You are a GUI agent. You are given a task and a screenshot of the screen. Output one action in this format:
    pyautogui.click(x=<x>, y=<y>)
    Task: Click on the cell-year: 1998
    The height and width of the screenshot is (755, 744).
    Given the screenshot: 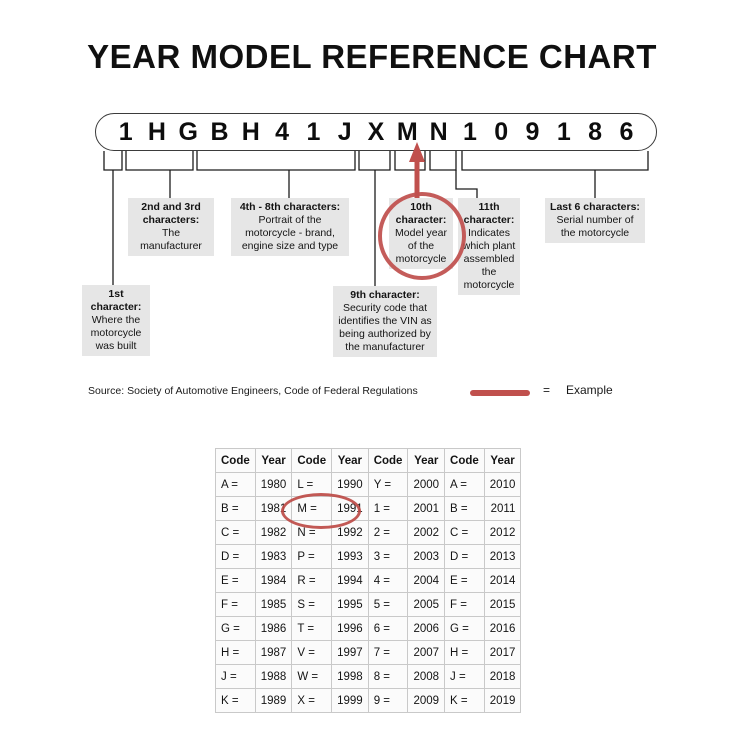 What is the action you would take?
    pyautogui.click(x=350, y=676)
    